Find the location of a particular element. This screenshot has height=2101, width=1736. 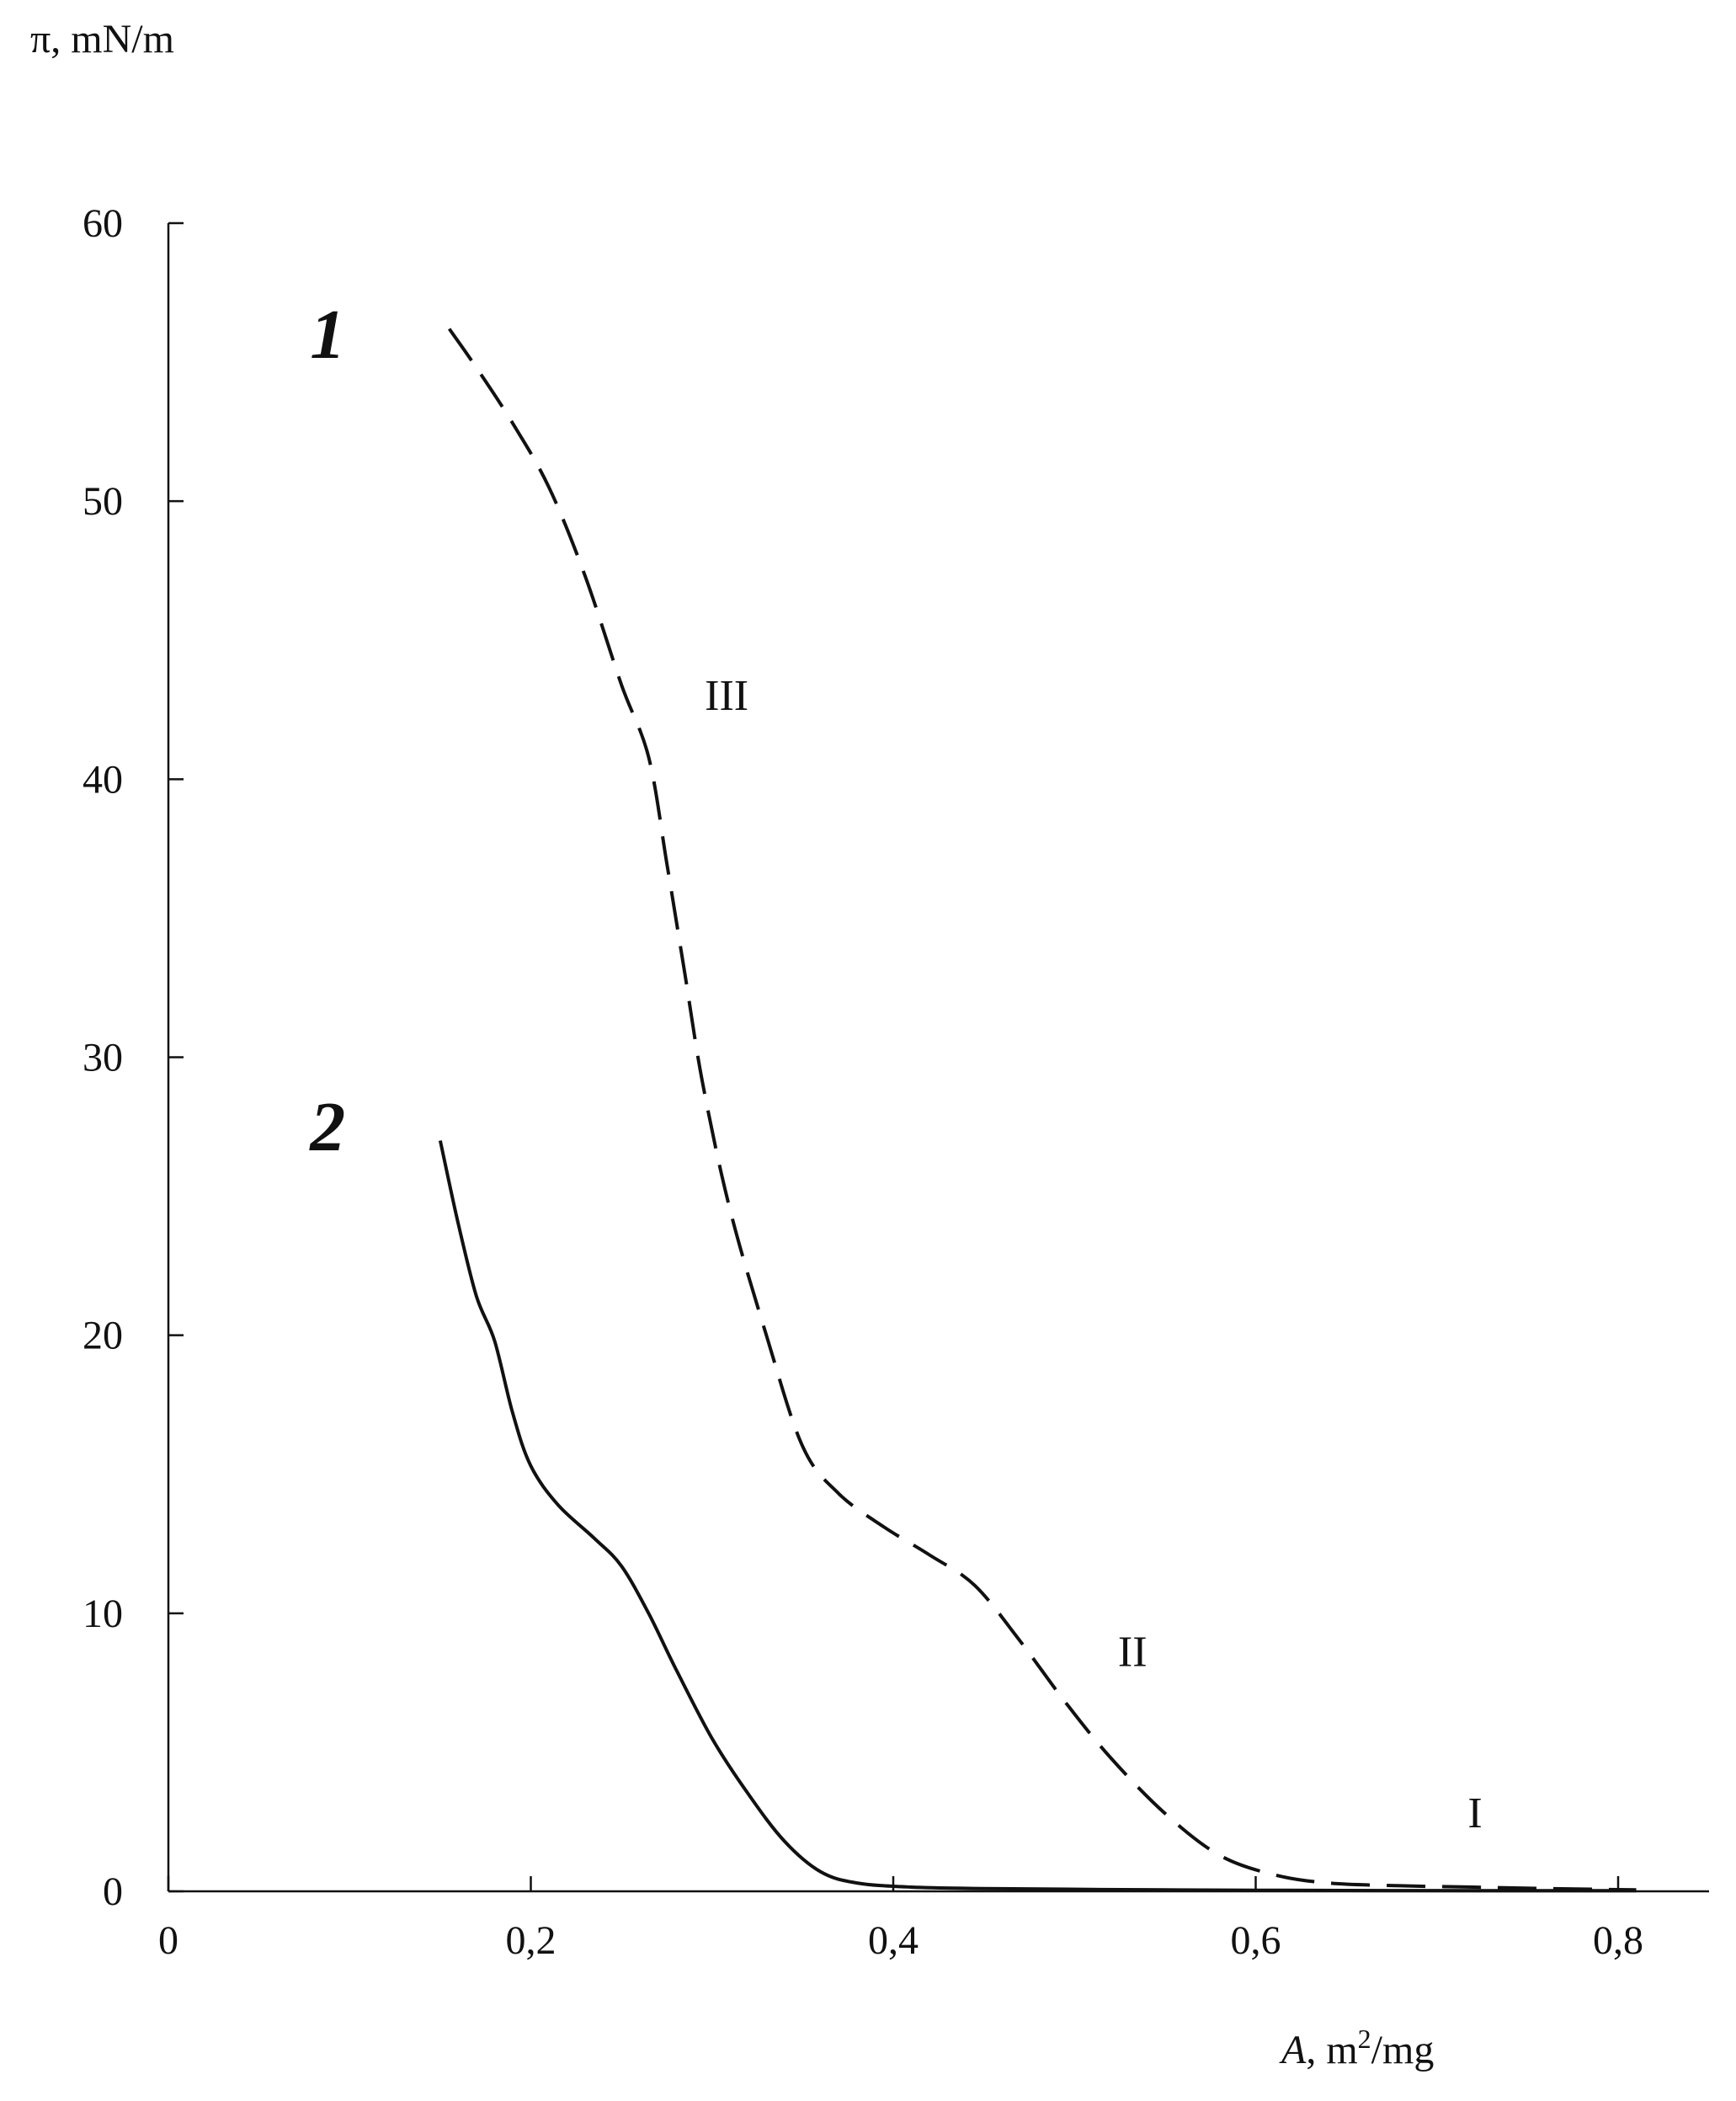

phase-label-III: III is located at coordinates (726, 696).